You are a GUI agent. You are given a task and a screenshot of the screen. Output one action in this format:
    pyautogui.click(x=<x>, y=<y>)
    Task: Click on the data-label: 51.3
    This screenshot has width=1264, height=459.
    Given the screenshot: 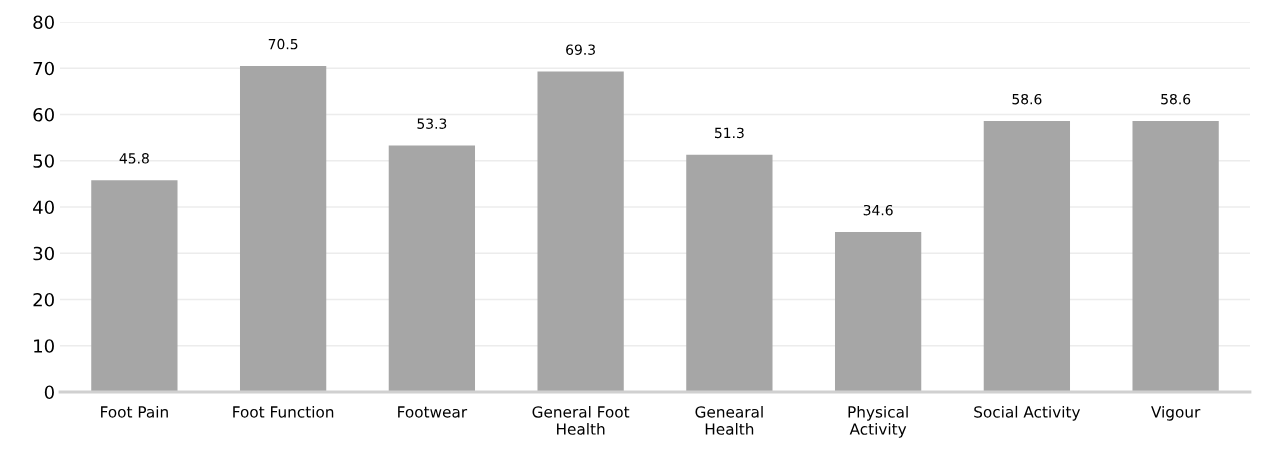 What is the action you would take?
    pyautogui.click(x=729, y=133)
    